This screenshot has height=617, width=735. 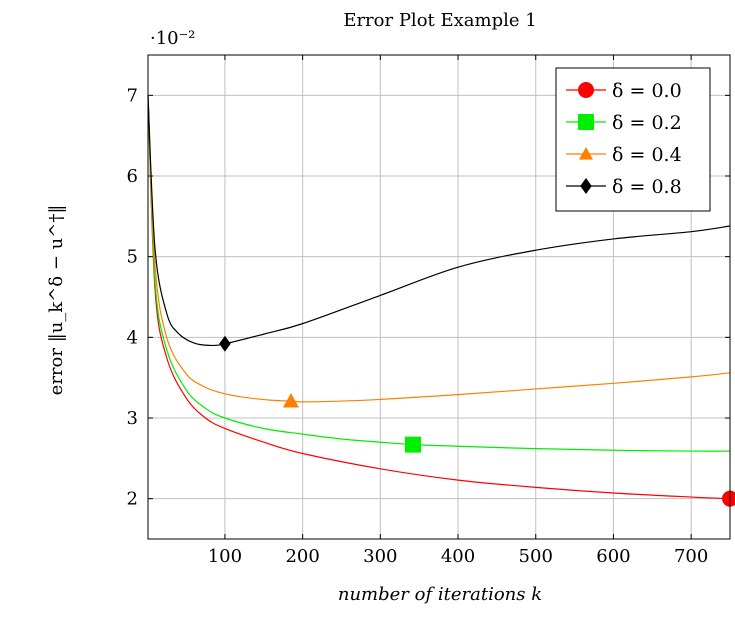 What do you see at coordinates (56, 300) in the screenshot?
I see `y-axis-label: error ‖u_k^δ − u^†‖` at bounding box center [56, 300].